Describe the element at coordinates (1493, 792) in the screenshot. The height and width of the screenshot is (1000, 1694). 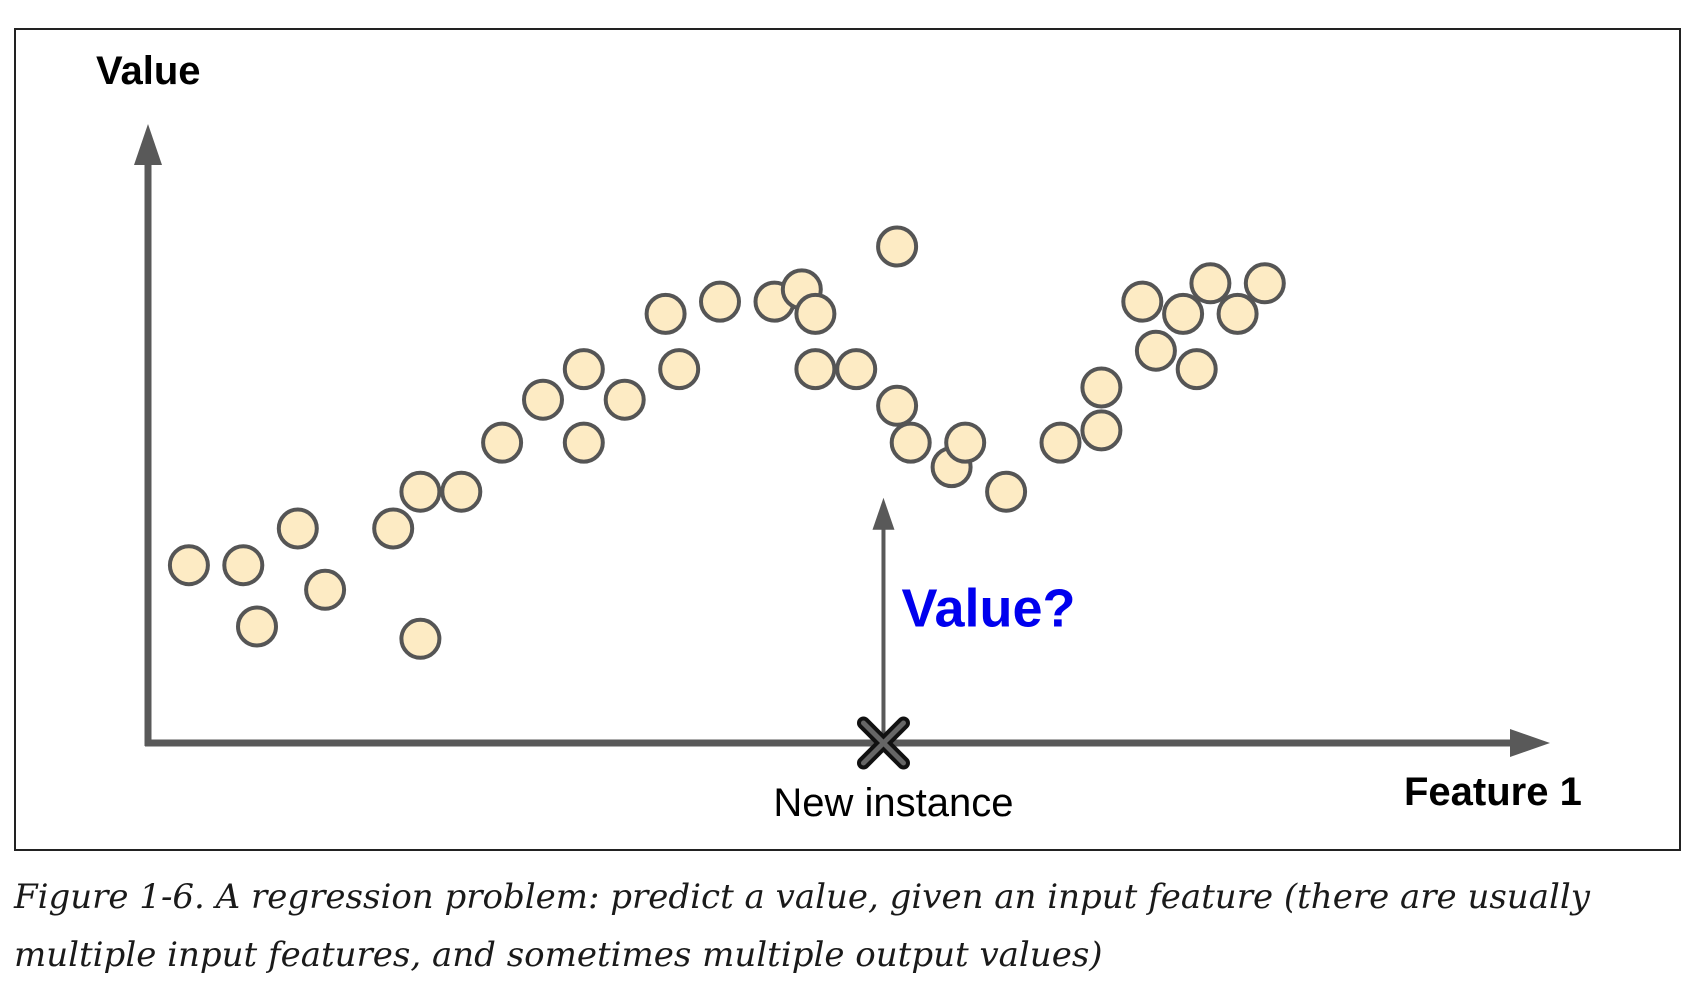
I see `x-axis-label: Feature 1` at that location.